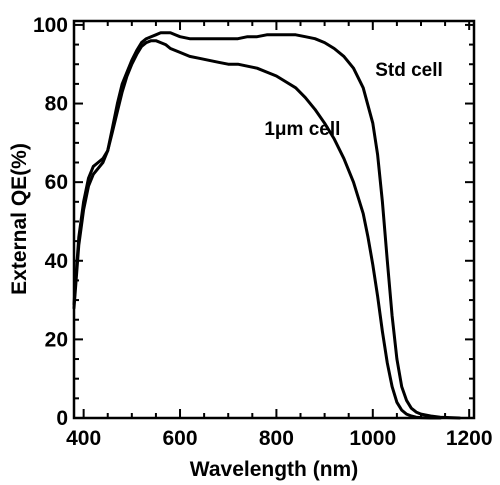  What do you see at coordinates (56, 182) in the screenshot?
I see `y-tick-label: 60` at bounding box center [56, 182].